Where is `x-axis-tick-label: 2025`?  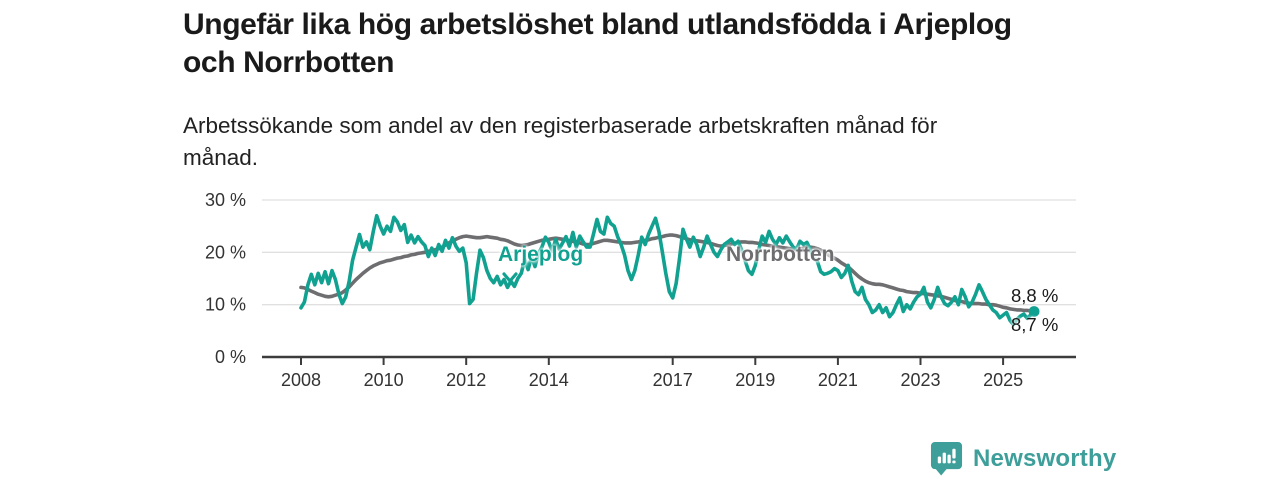
x-axis-tick-label: 2025 is located at coordinates (1003, 380).